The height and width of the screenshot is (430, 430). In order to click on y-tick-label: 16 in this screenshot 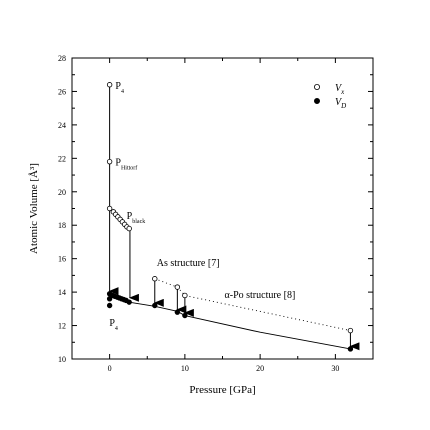, I will do `click(62, 259)`.